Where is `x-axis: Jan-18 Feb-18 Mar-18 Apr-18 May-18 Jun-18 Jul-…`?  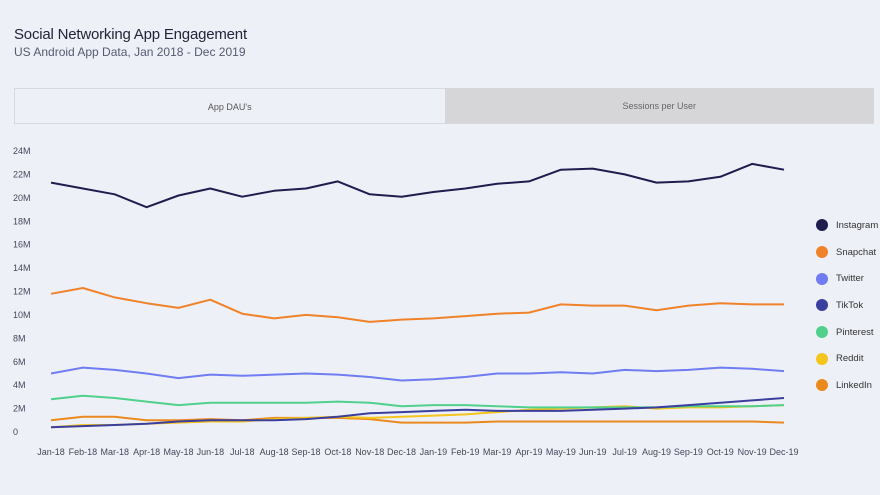 x-axis: Jan-18 Feb-18 Mar-18 Apr-18 May-18 Jun-18 Jul-… is located at coordinates (417, 452).